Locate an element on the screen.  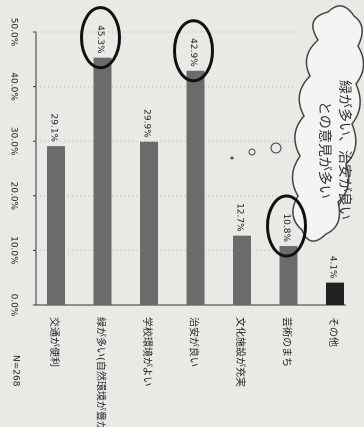
y-tick-label: 30.0% is located at coordinates (14, 141).